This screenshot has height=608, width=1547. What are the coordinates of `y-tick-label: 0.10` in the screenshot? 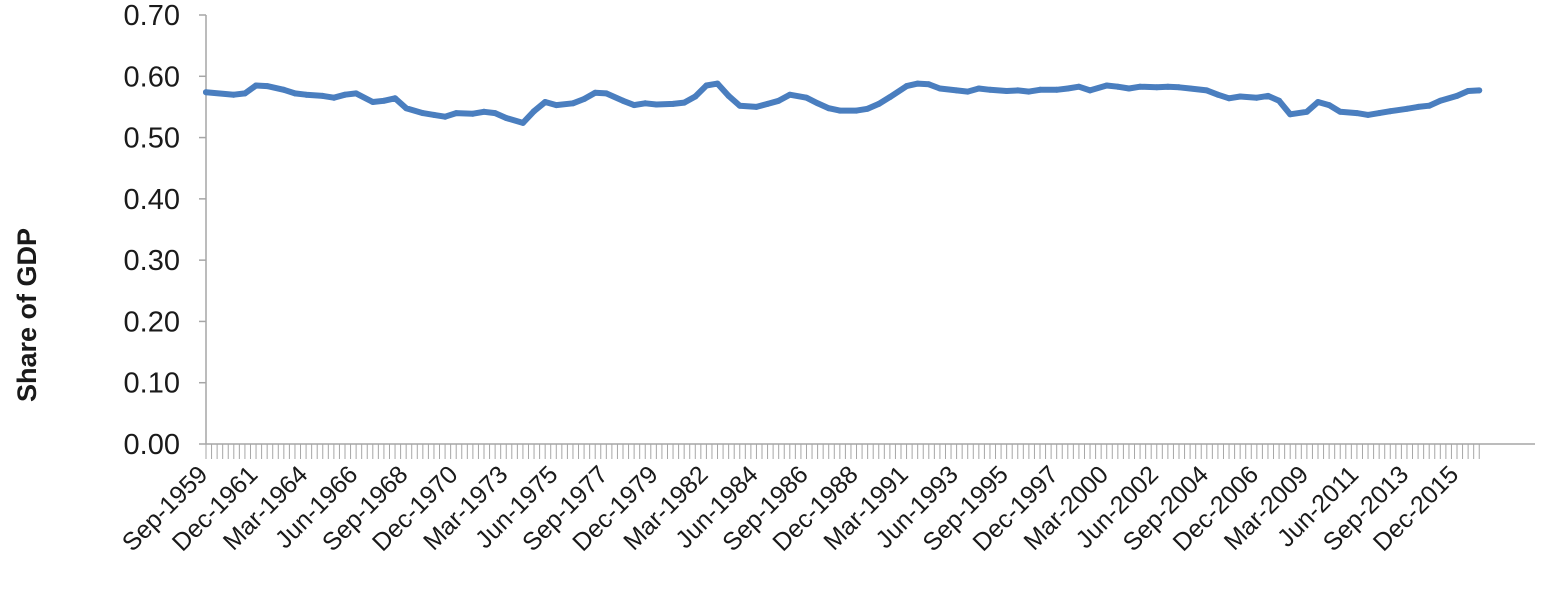 It's located at (152, 384).